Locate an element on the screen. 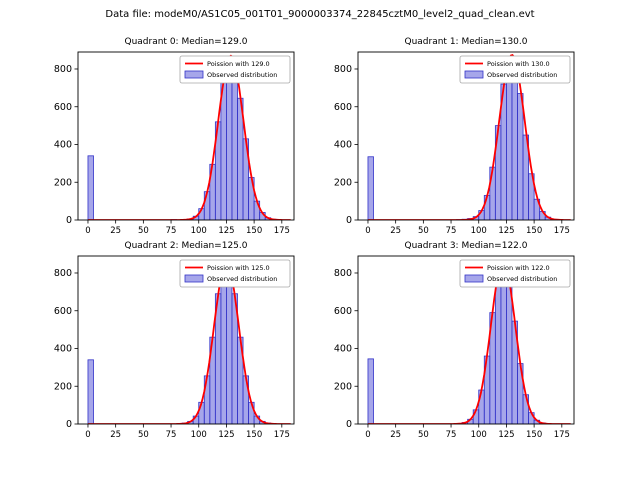 This screenshot has height=480, width=640. subplot-title: Quadrant 2: Median=125.0 is located at coordinates (186, 246).